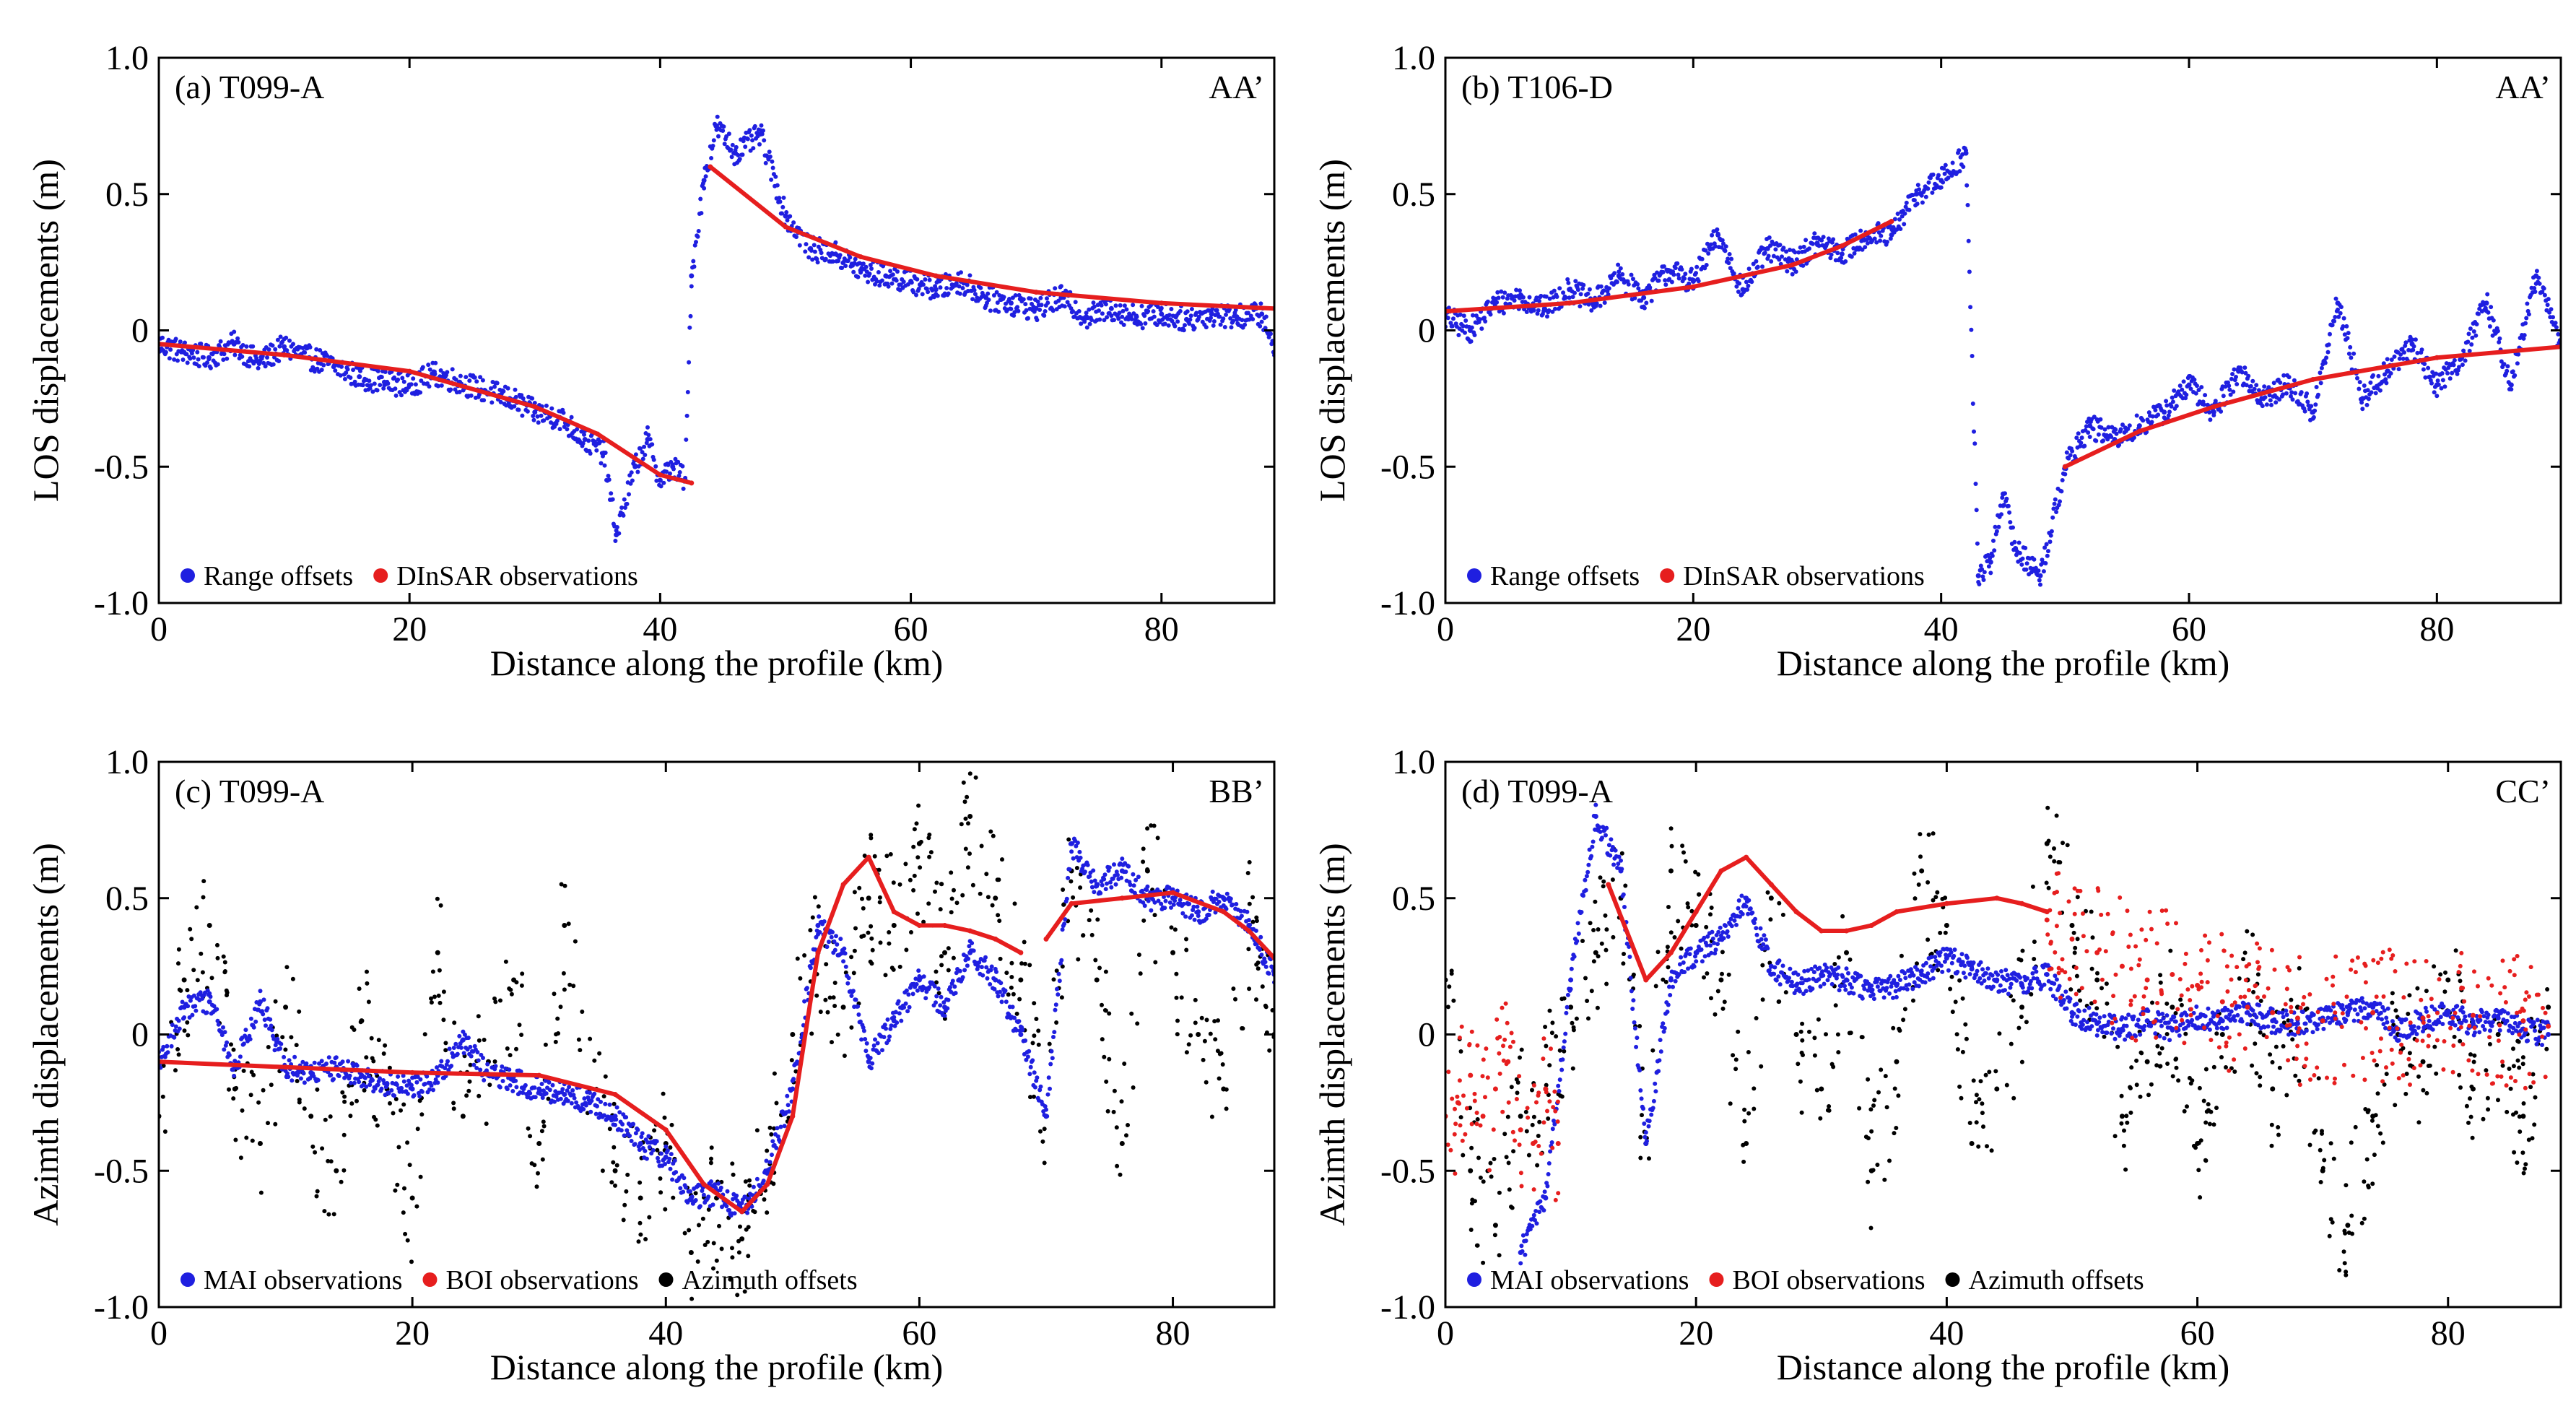 This screenshot has width=2576, height=1419. I want to click on legend-entry: DInSAR observations, so click(1804, 576).